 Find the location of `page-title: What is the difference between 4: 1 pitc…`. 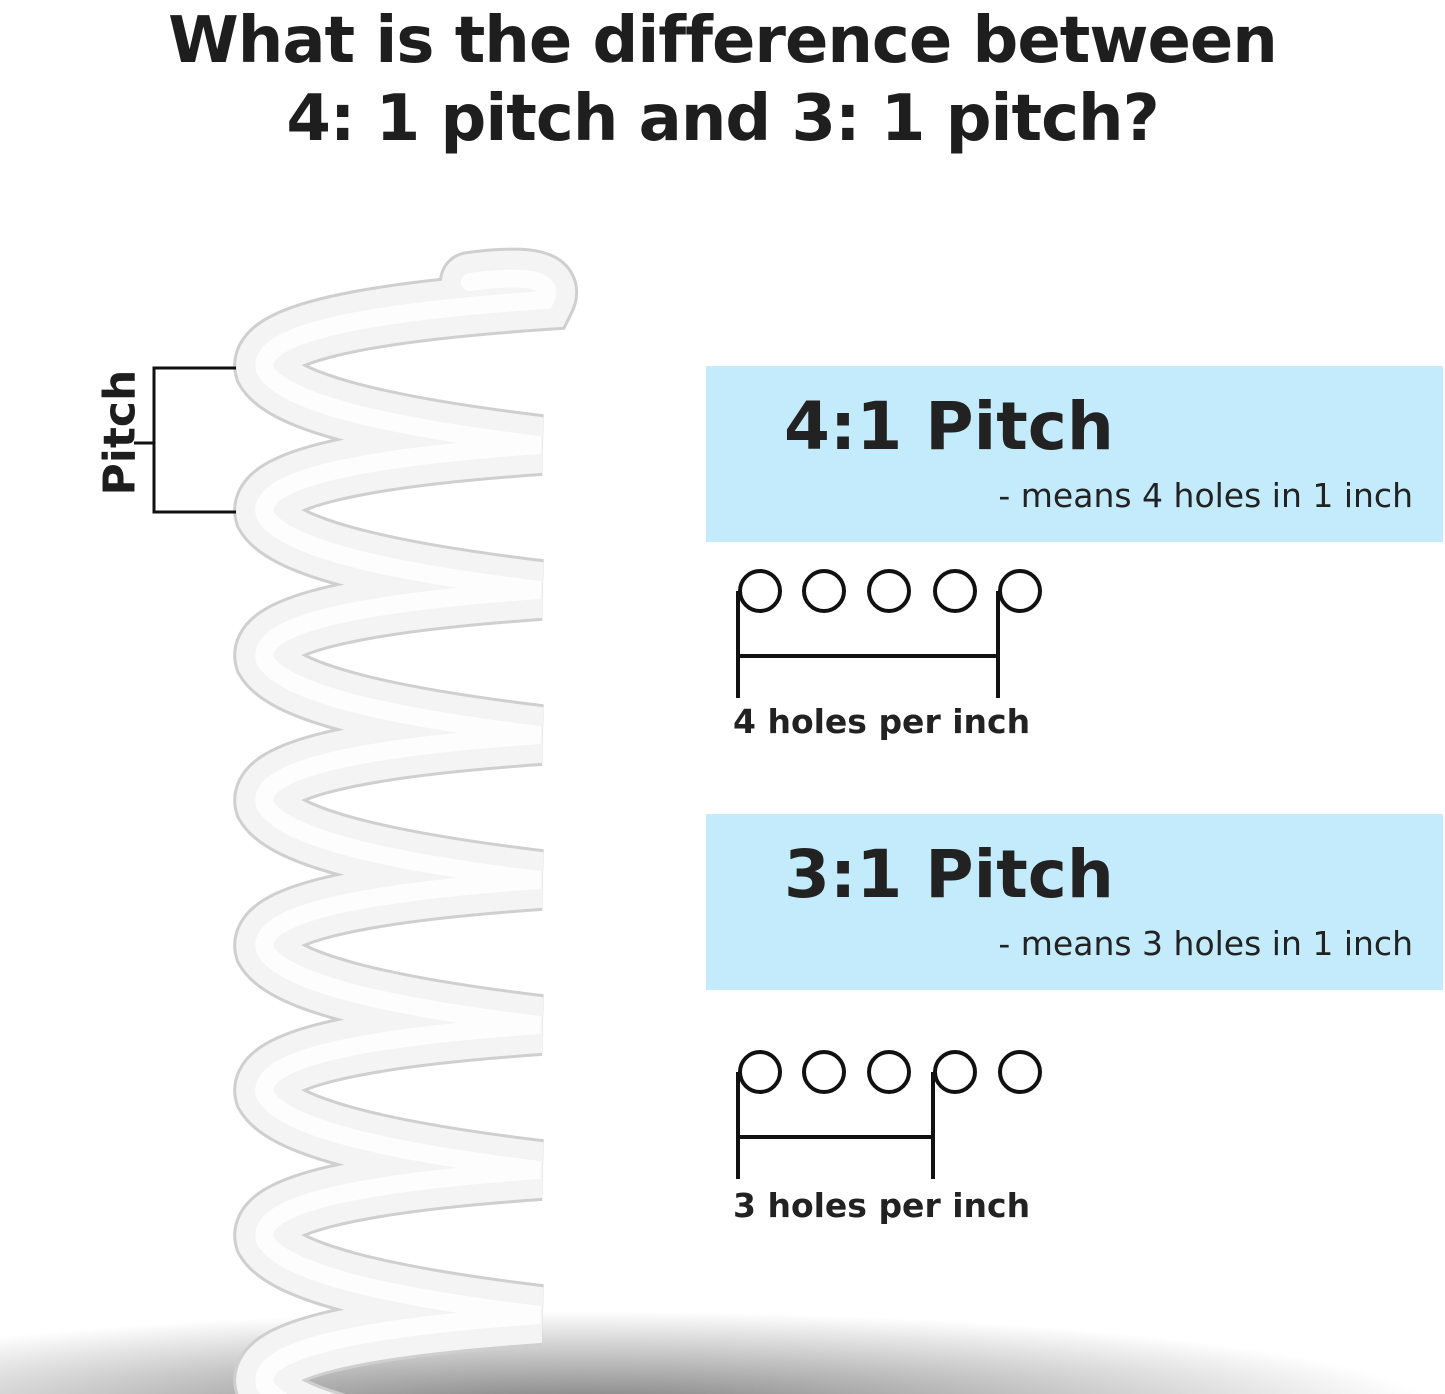

page-title: What is the difference between 4: 1 pitc… is located at coordinates (722, 80).